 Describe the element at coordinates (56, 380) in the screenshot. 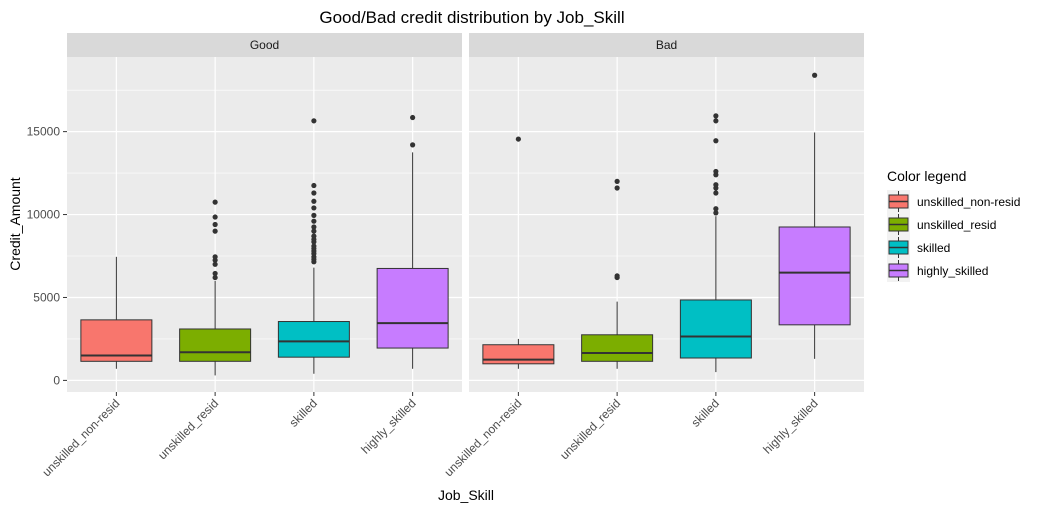

I see `y-tick-label: 0` at that location.